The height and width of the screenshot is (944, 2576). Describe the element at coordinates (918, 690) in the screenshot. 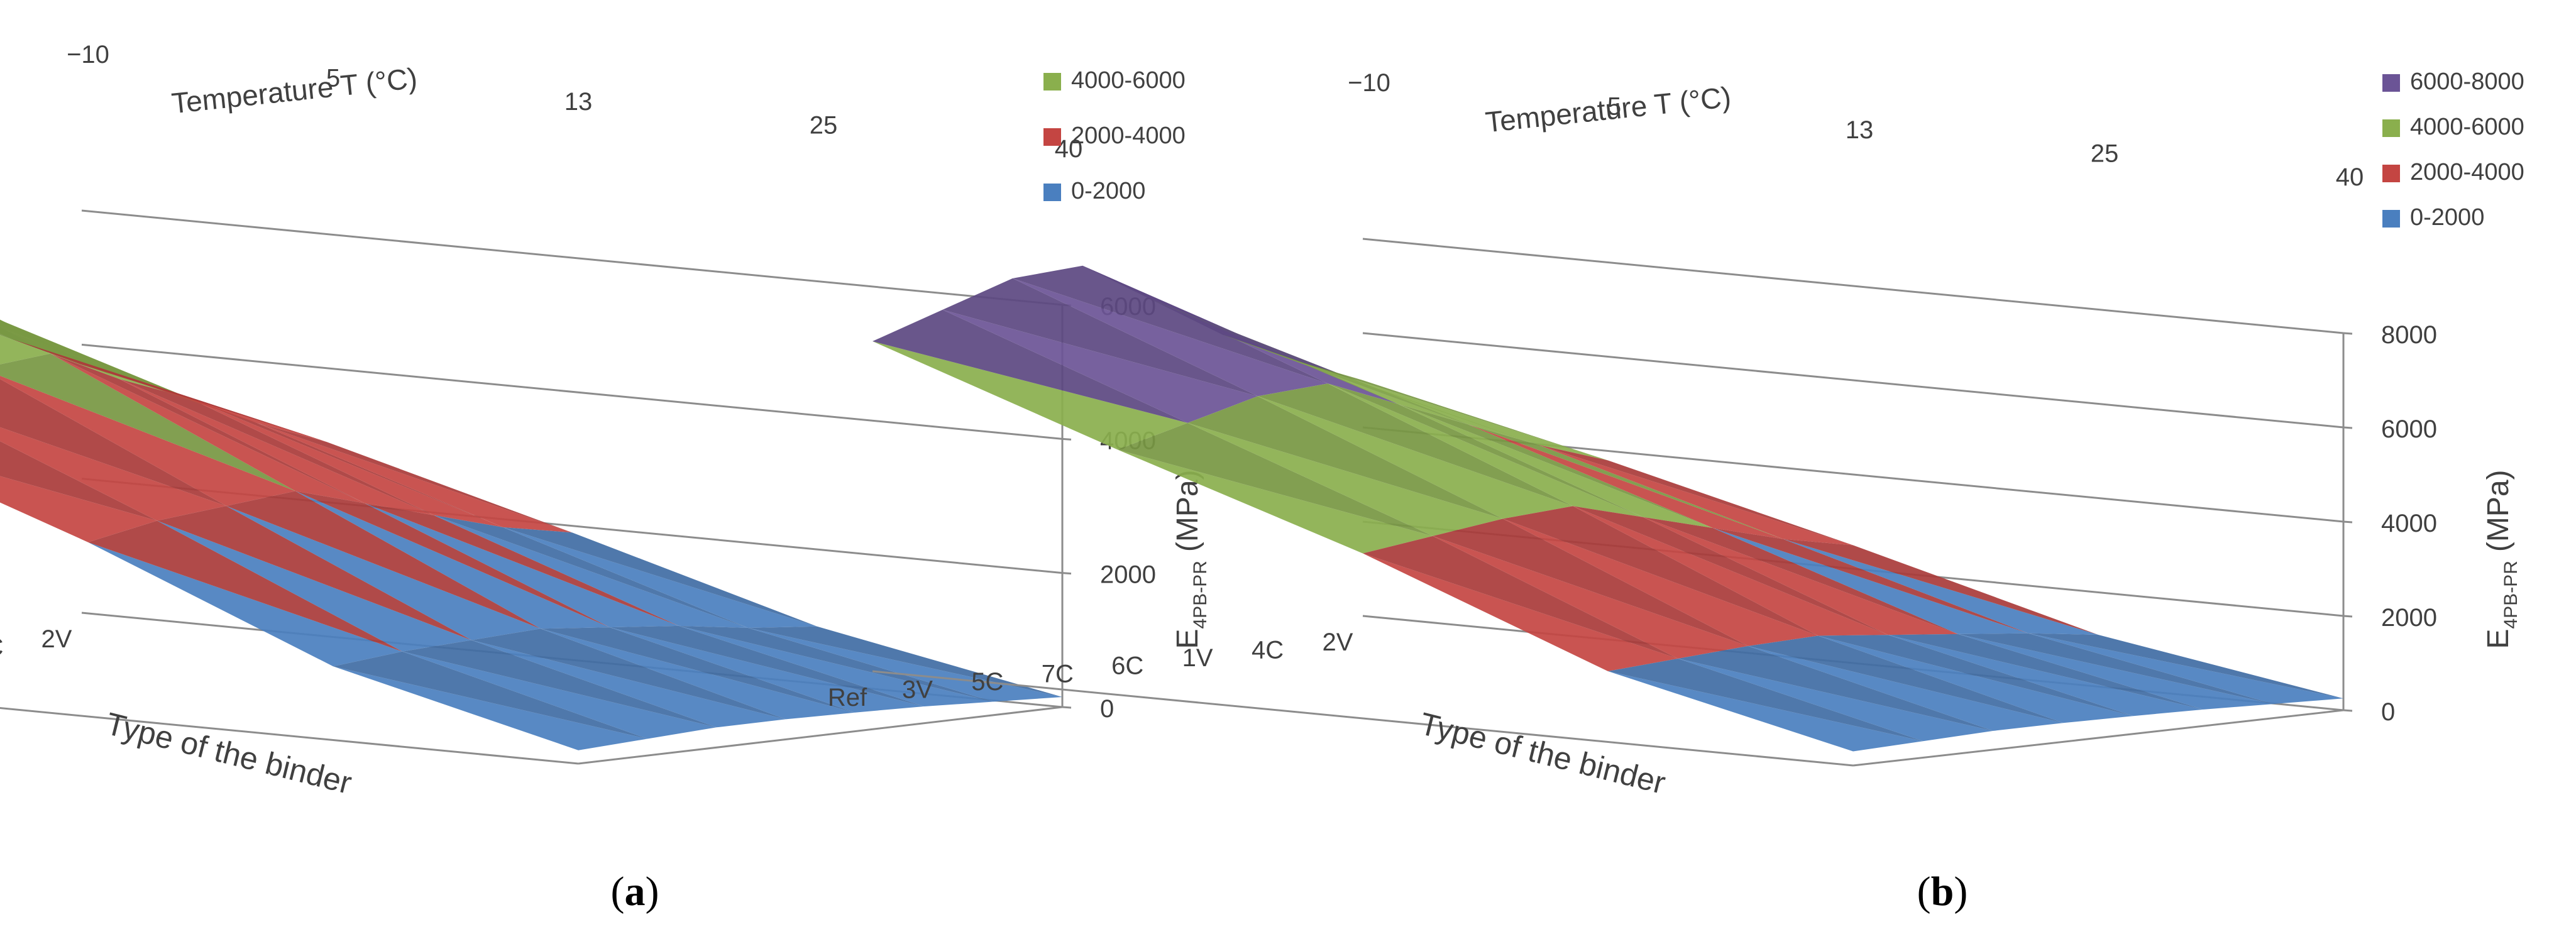

I see `binder-tick-label: 3V` at that location.